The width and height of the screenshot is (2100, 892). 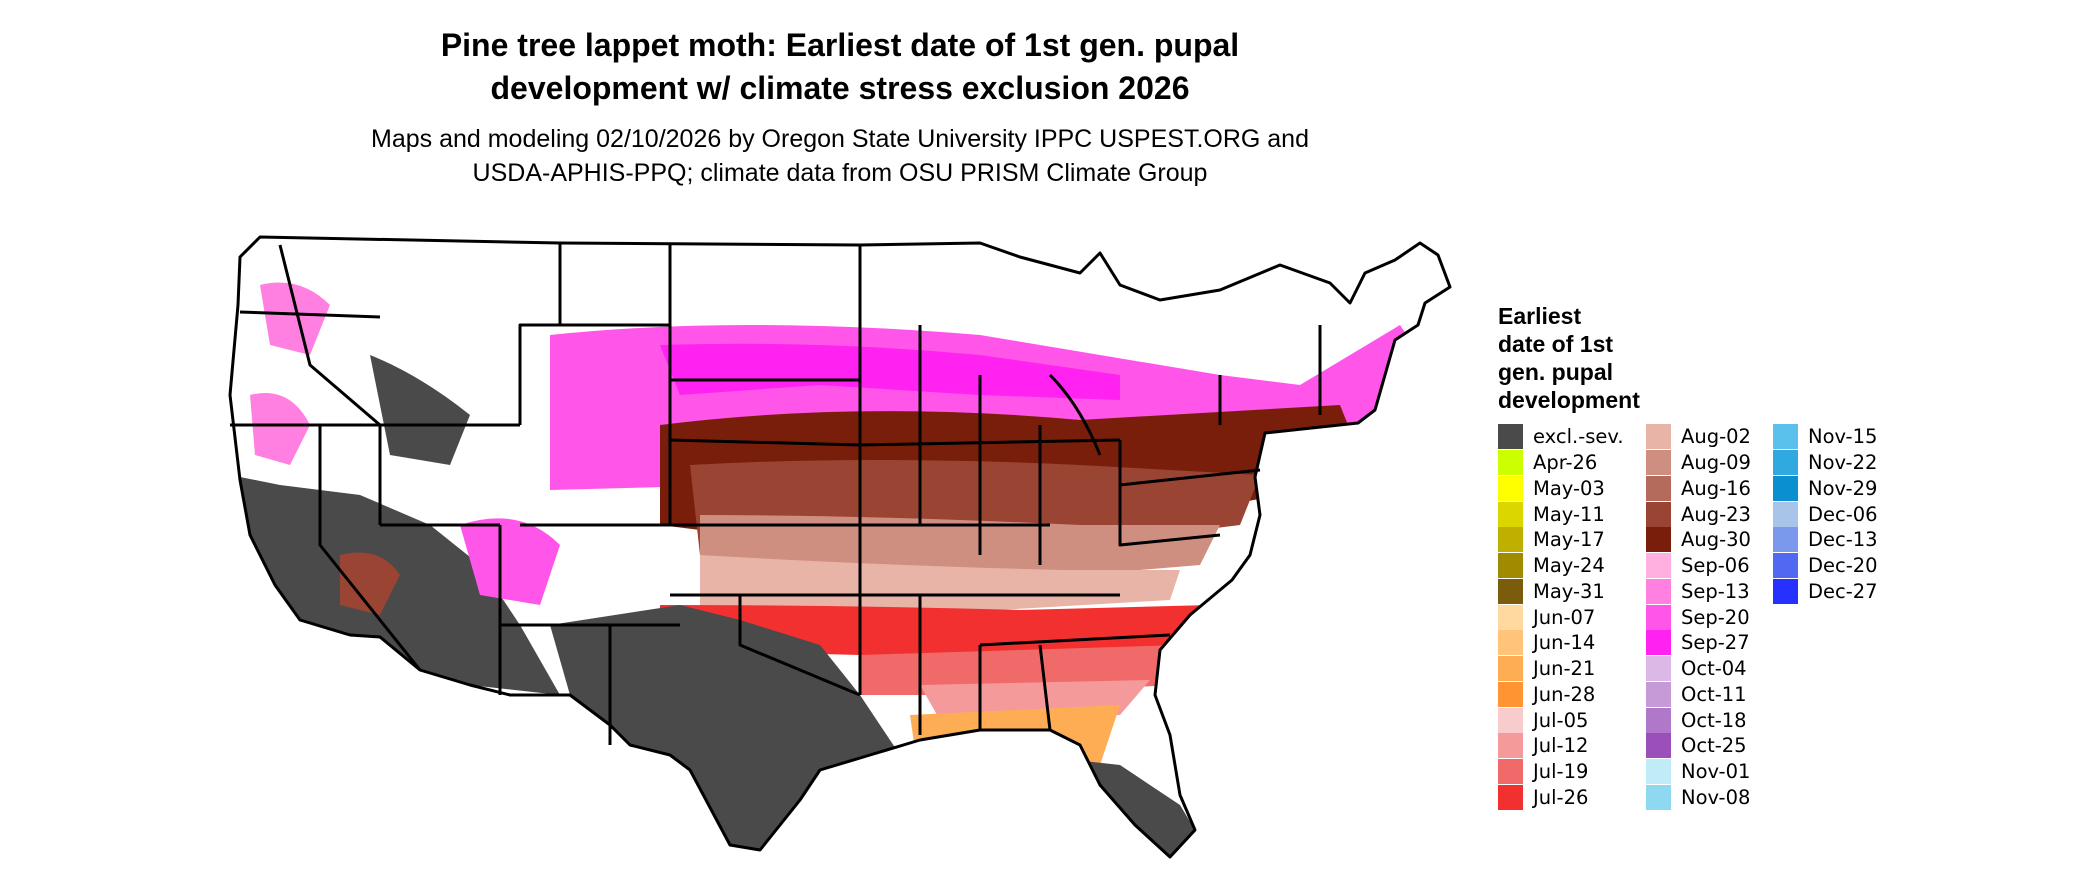 What do you see at coordinates (1715, 617) in the screenshot?
I see `legend-label: Sep-20` at bounding box center [1715, 617].